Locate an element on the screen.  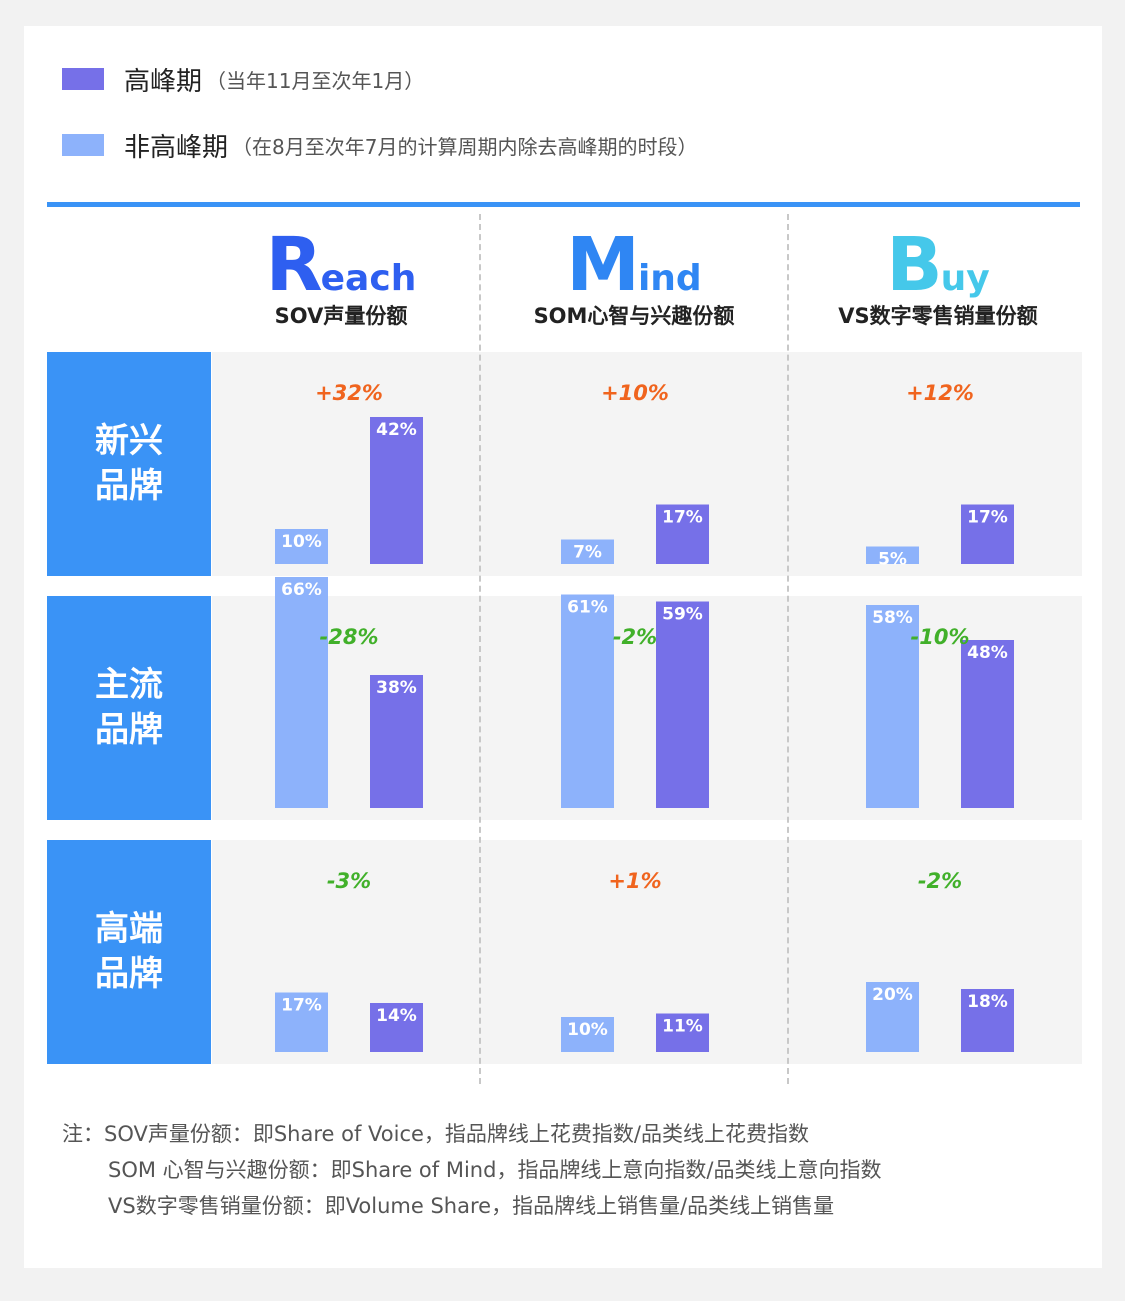
column-header-buy: Buy VS数字零售销量份额 is located at coordinates (938, 276).